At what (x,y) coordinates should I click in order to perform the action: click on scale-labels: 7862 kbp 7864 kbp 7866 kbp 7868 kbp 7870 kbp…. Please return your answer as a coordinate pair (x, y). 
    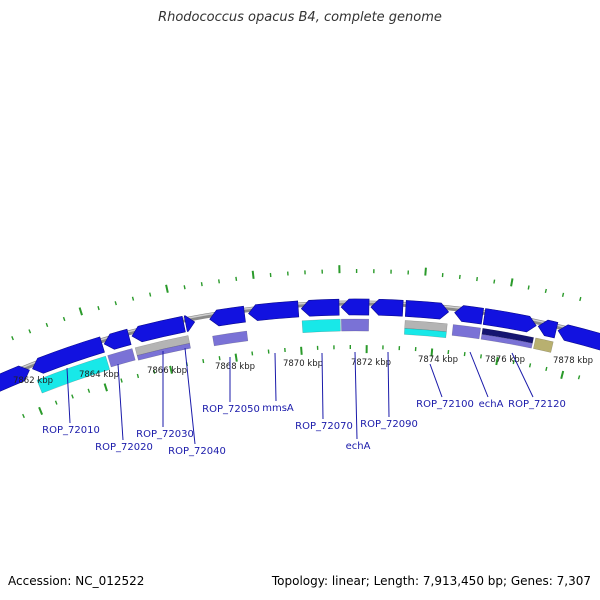
    Looking at the image, I should click on (303, 370).